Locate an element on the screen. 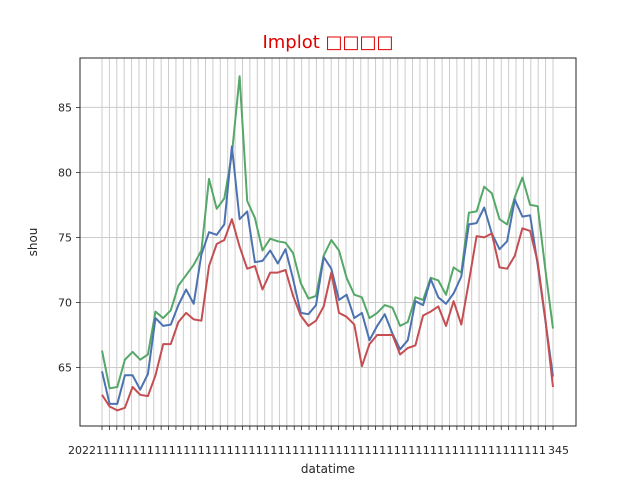 This screenshot has width=640, height=480. chart-title: Implot □□□□ is located at coordinates (327, 42).